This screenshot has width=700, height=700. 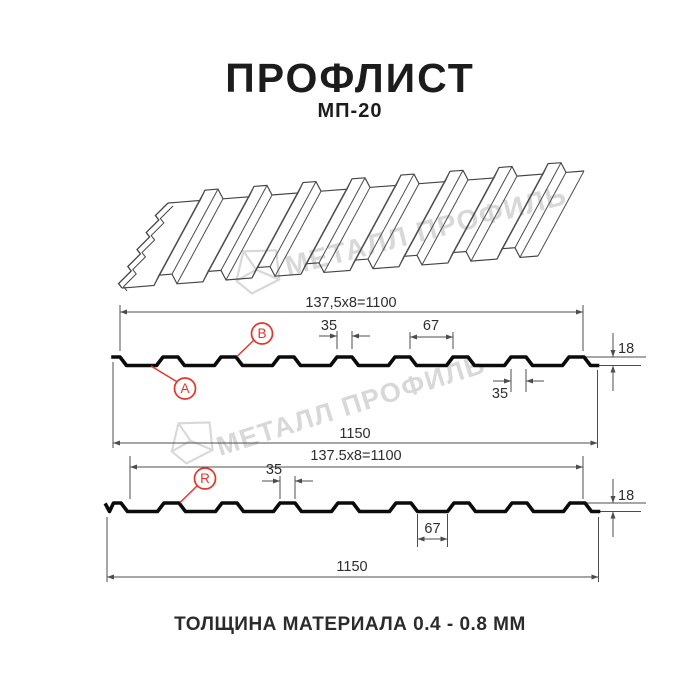 What do you see at coordinates (355, 456) in the screenshot?
I see `dim-module-width: 137.5x8=1100` at bounding box center [355, 456].